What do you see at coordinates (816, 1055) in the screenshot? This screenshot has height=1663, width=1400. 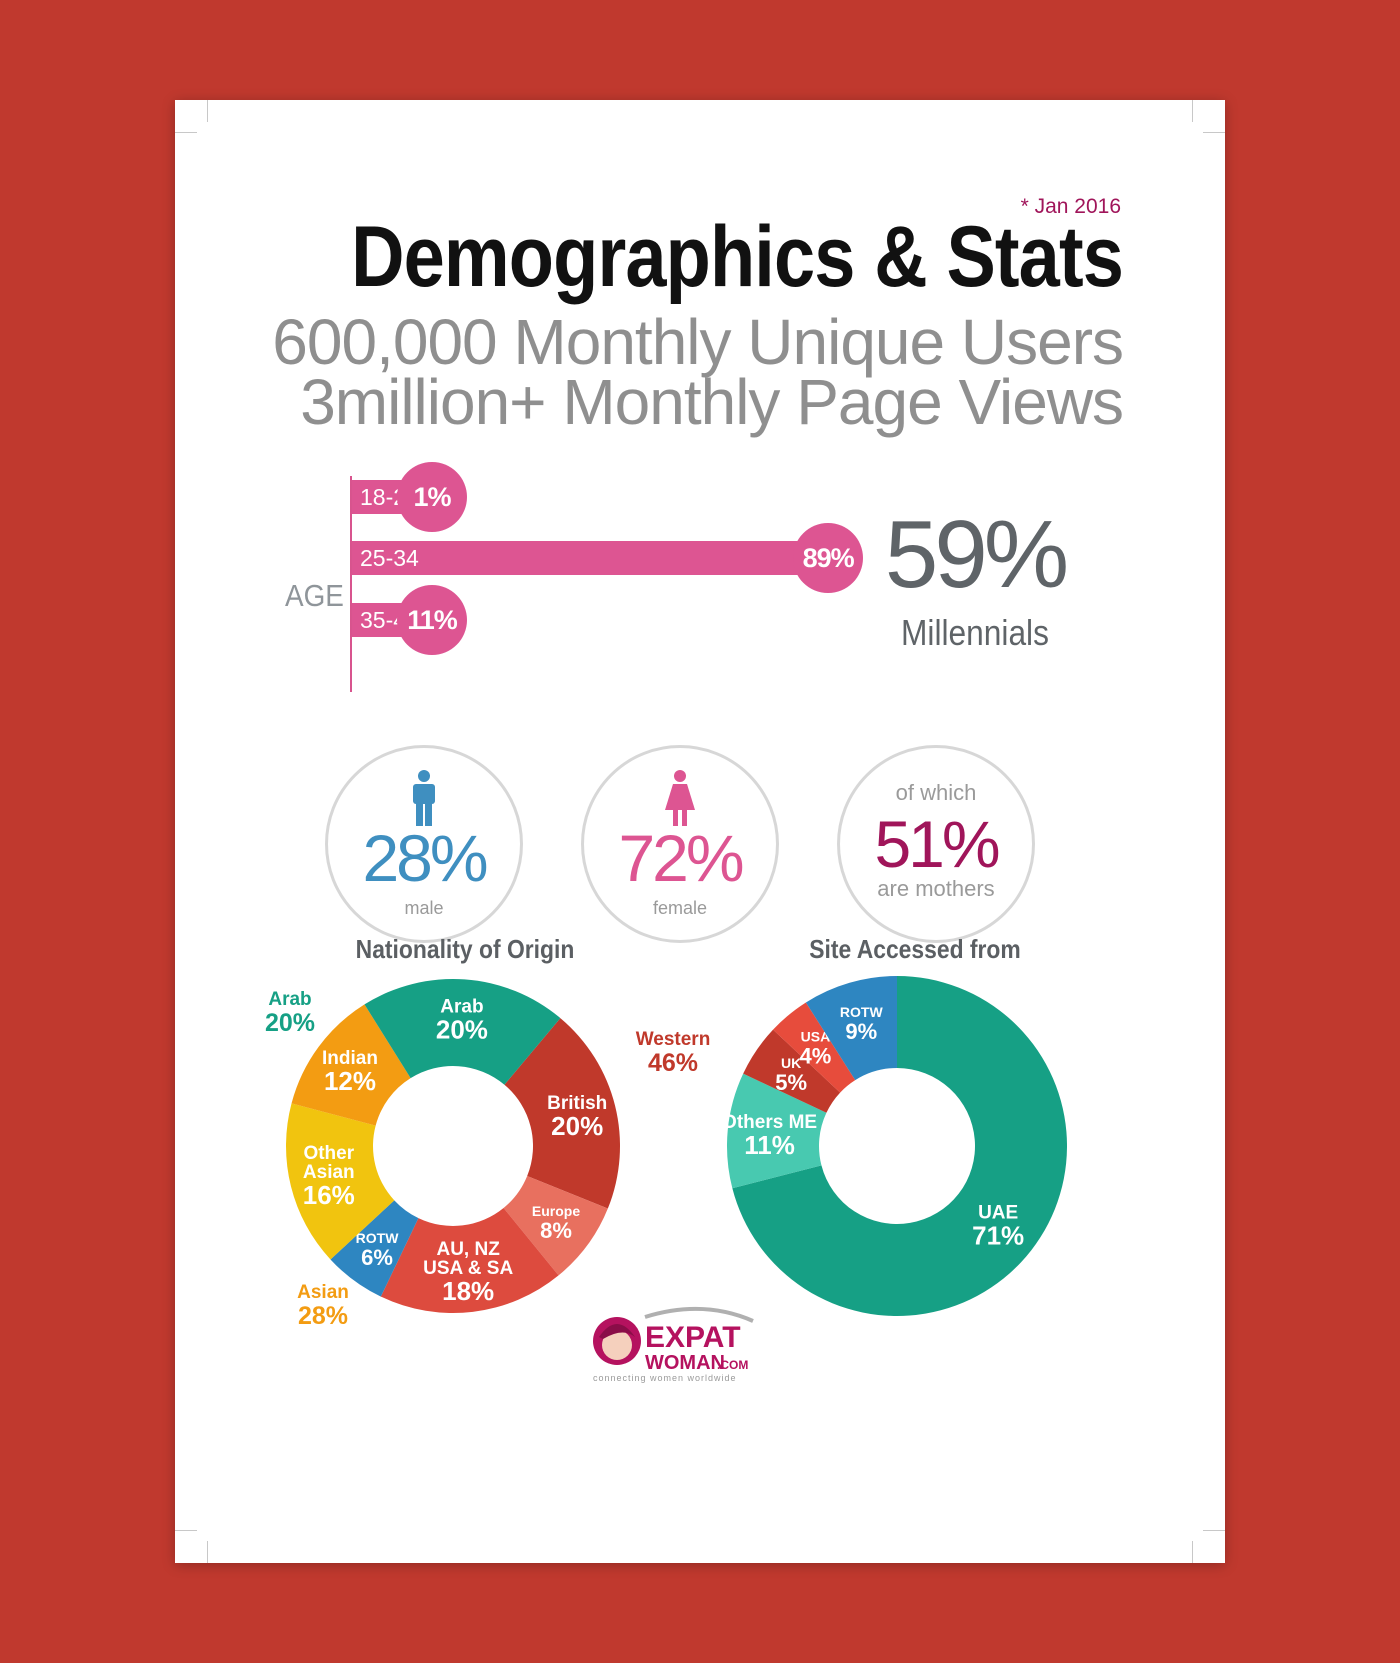 I see `slice-value-label: 4%` at bounding box center [816, 1055].